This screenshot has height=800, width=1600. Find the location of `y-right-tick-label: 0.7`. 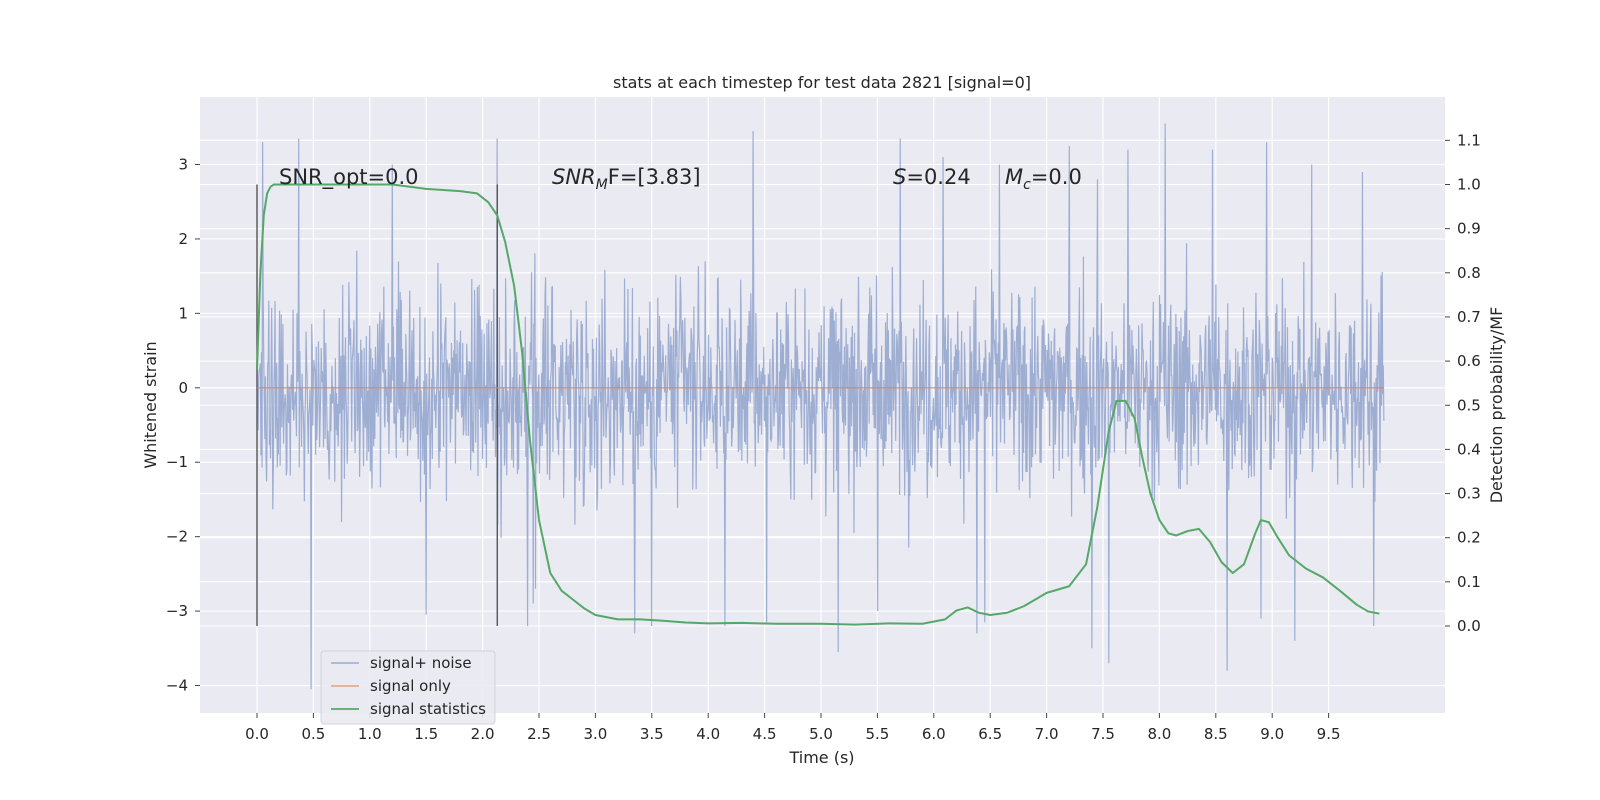

y-right-tick-label: 0.7 is located at coordinates (1469, 317).